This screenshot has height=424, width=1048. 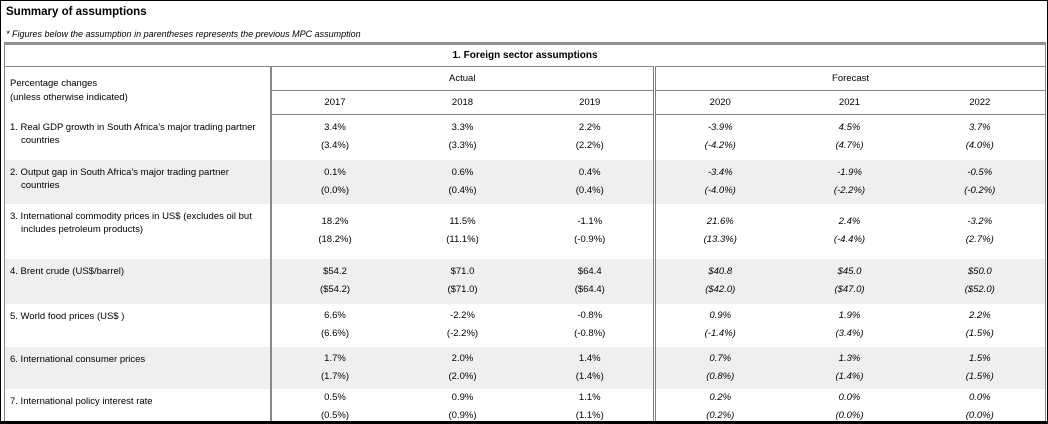 I want to click on cell-actual-2017: 18.2% (18.2%), so click(x=335, y=231).